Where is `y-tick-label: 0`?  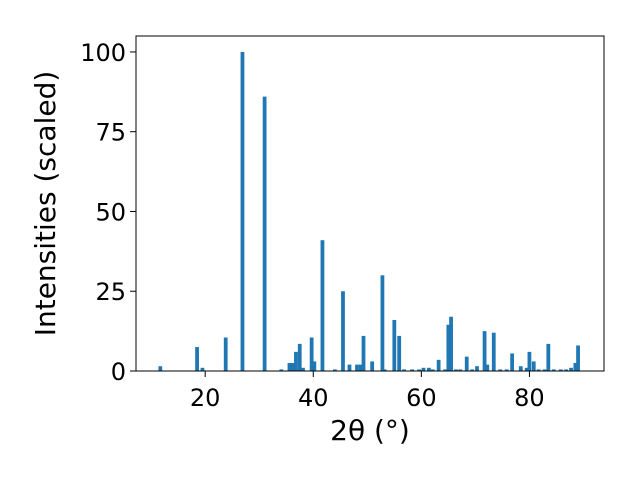
y-tick-label: 0 is located at coordinates (118, 372).